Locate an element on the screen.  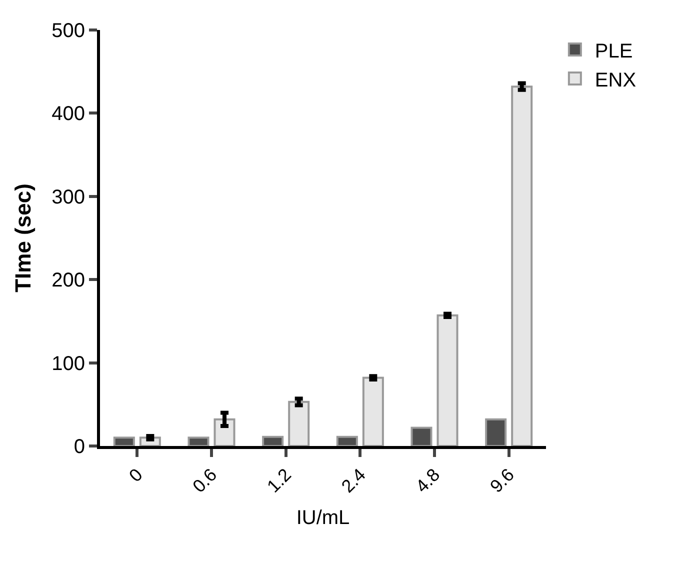
y-tick-label: 400 is located at coordinates (68, 114).